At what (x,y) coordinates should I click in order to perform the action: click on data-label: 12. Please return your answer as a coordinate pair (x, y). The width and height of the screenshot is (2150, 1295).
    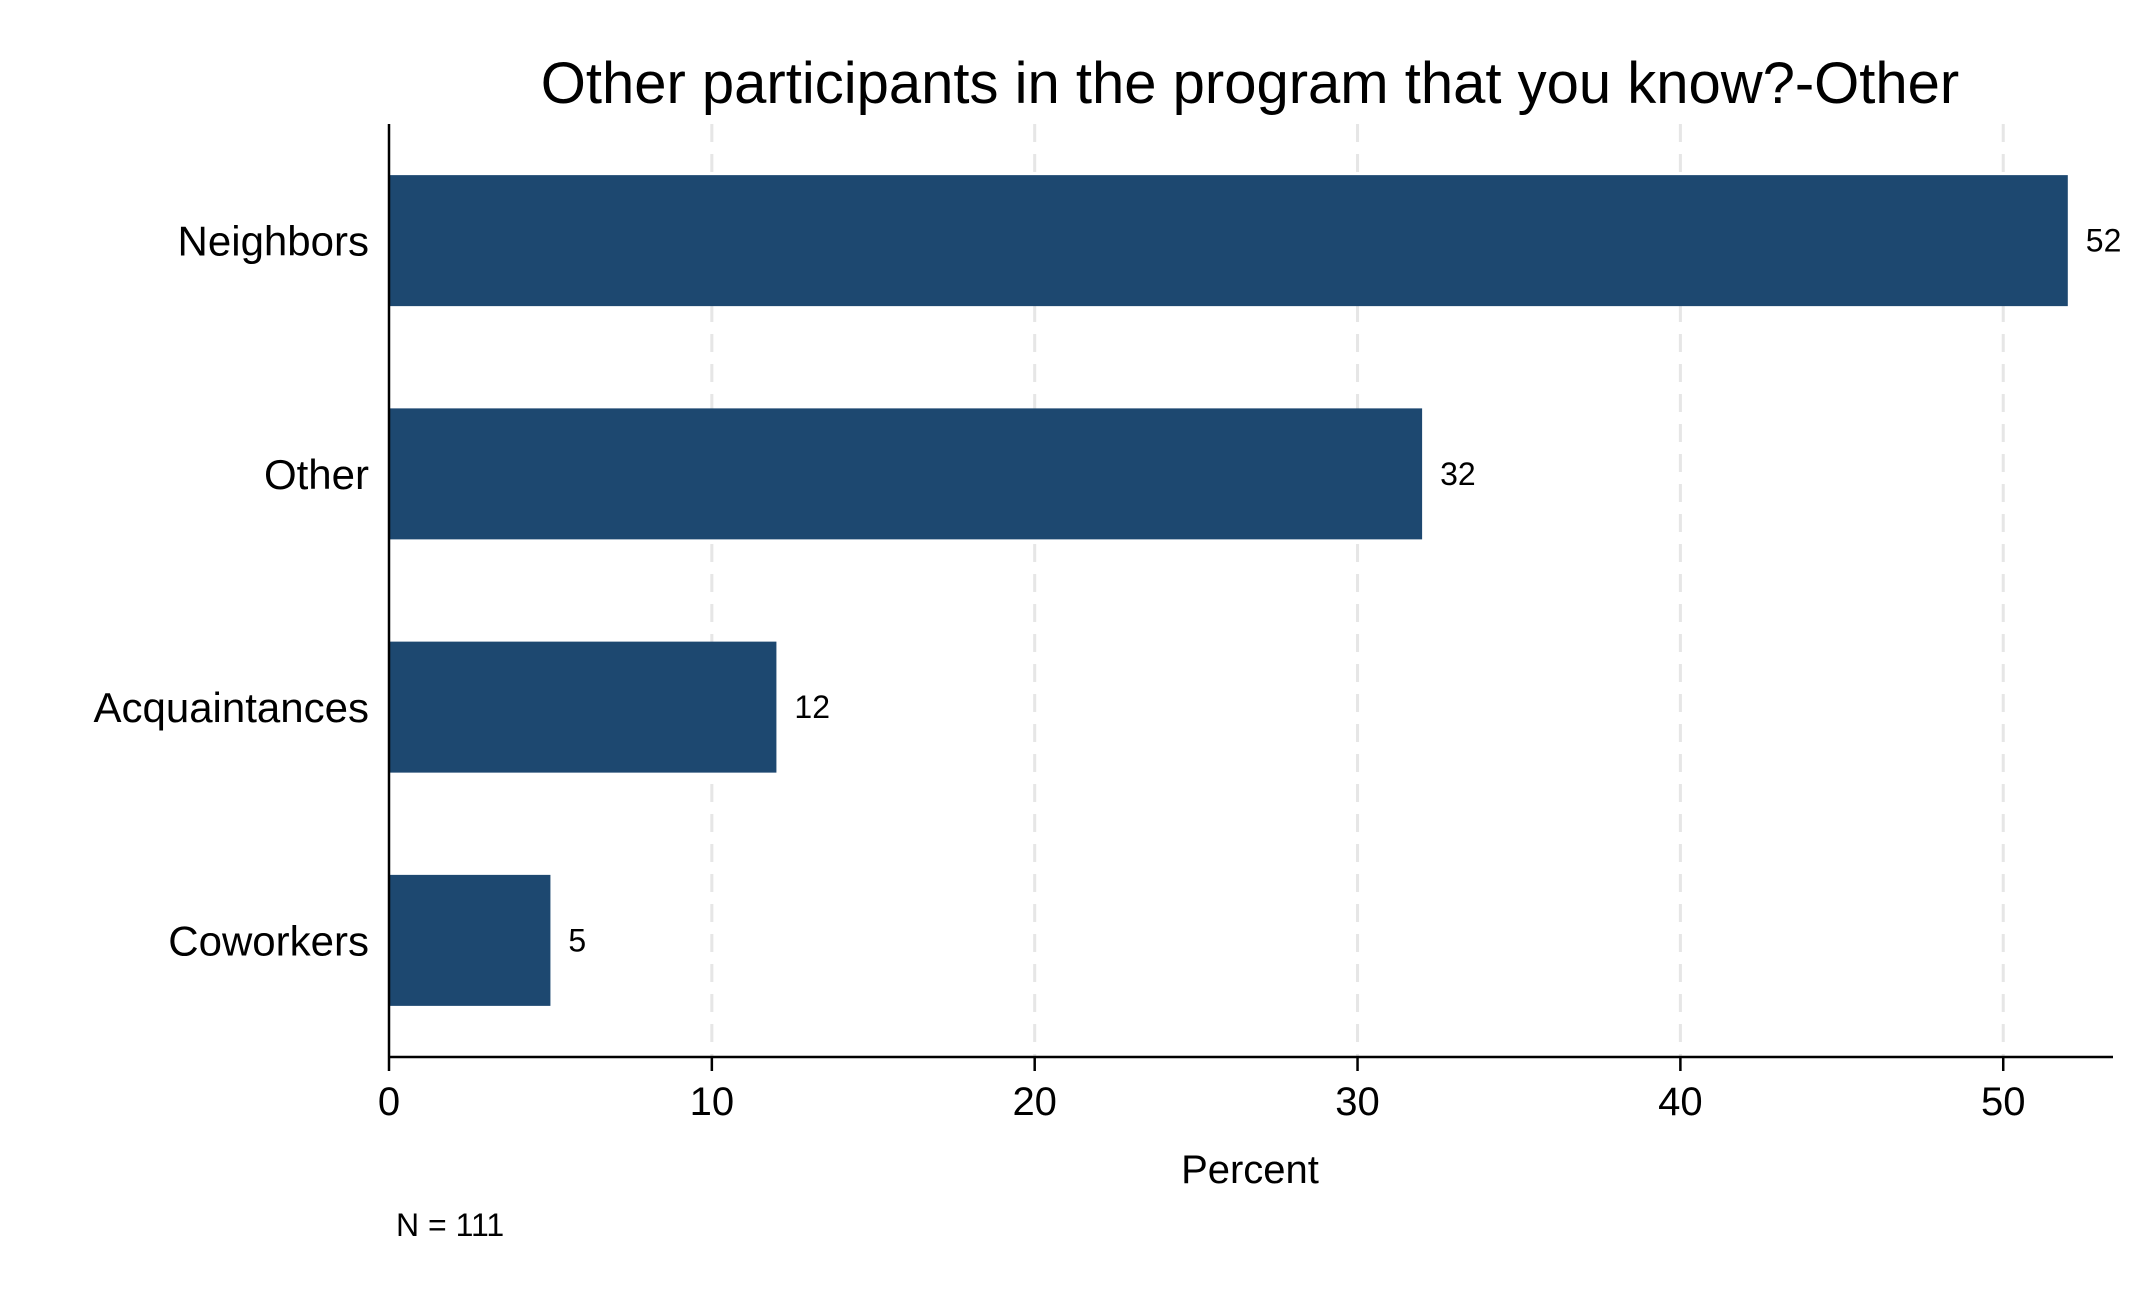
    Looking at the image, I should click on (812, 707).